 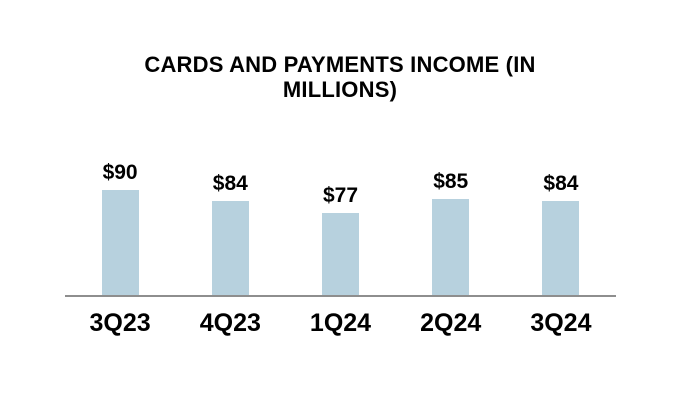 I want to click on bar-column: $90, so click(x=120, y=203).